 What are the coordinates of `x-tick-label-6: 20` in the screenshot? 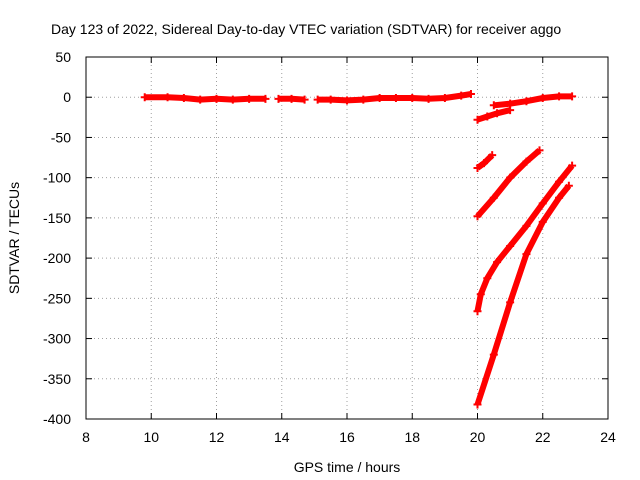 It's located at (478, 437).